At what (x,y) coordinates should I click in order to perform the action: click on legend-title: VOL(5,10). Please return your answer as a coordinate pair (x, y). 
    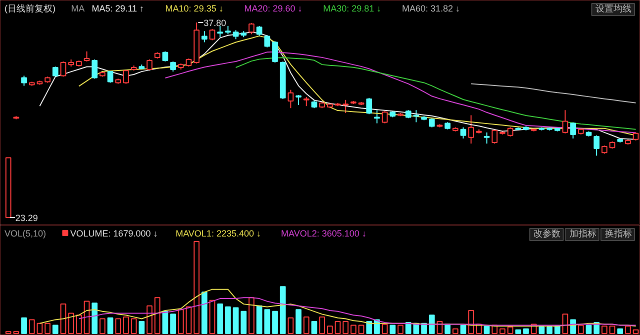
    Looking at the image, I should click on (25, 233).